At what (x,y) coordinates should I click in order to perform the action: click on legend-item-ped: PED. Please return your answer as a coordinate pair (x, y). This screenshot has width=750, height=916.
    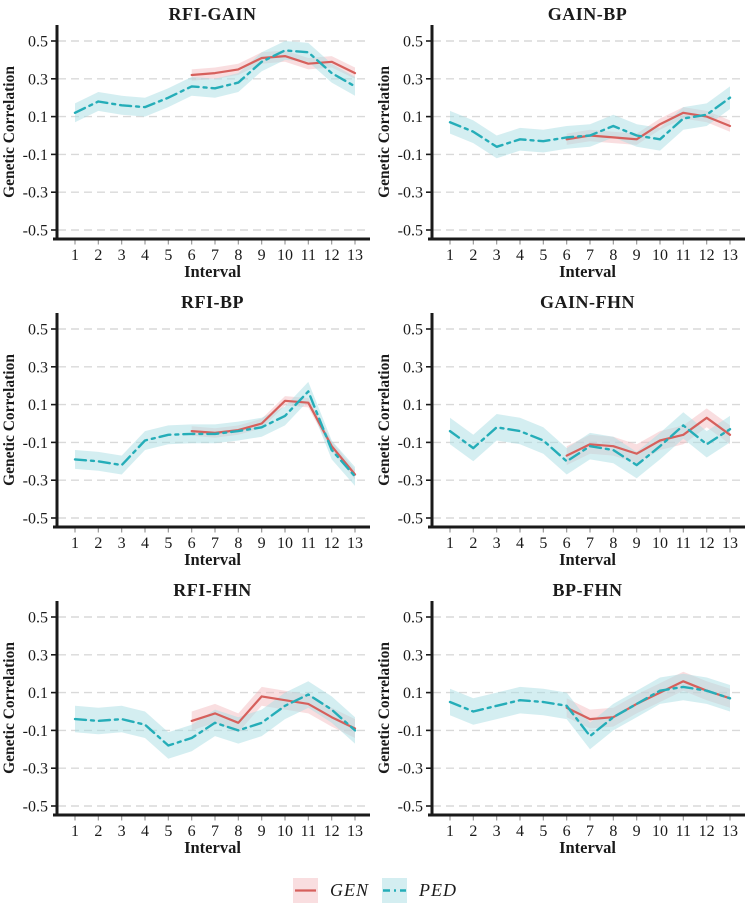
    Looking at the image, I should click on (419, 890).